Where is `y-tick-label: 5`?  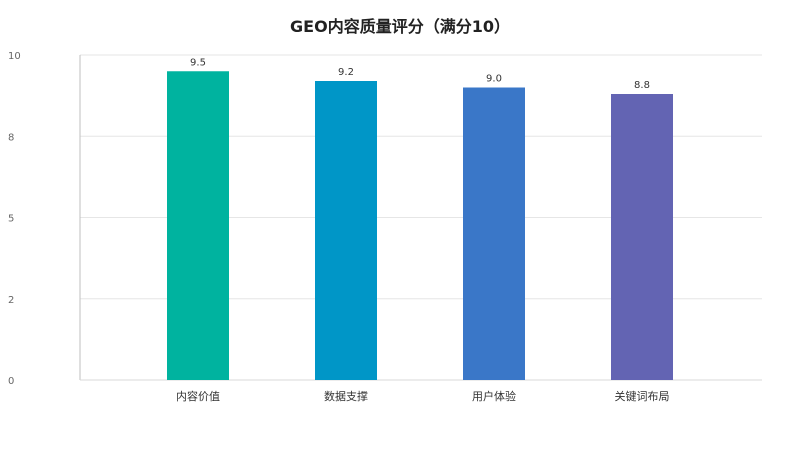 y-tick-label: 5 is located at coordinates (11, 219).